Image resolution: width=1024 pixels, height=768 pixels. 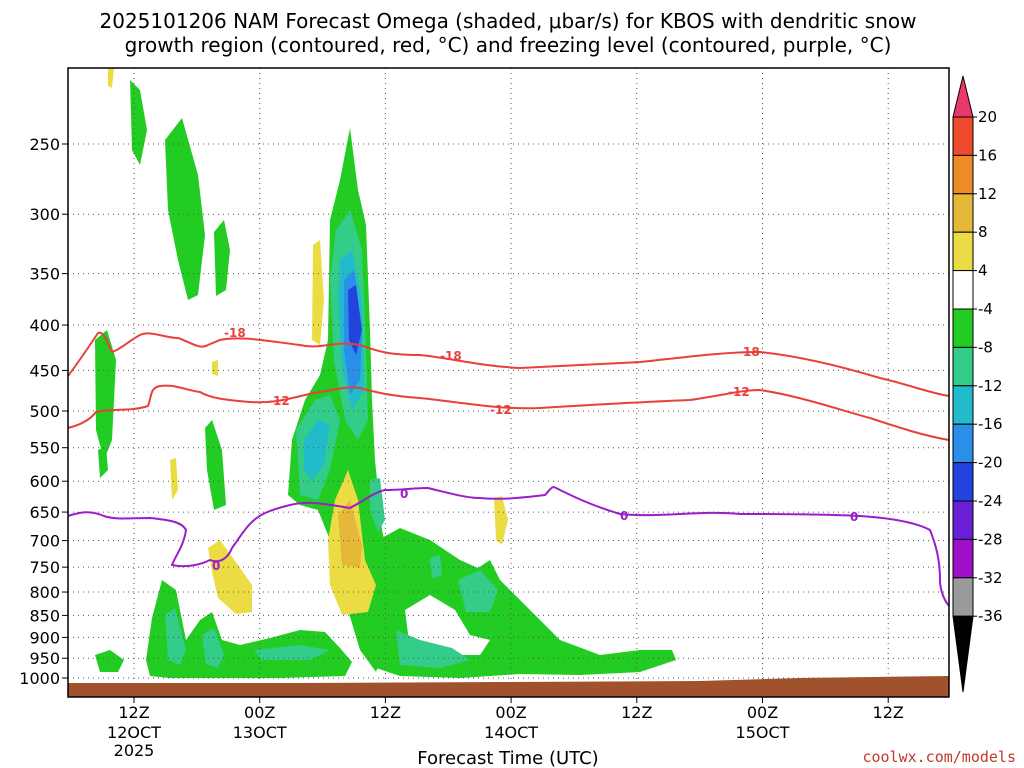 What do you see at coordinates (963, 654) in the screenshot?
I see `colorbar-bottom-arrow` at bounding box center [963, 654].